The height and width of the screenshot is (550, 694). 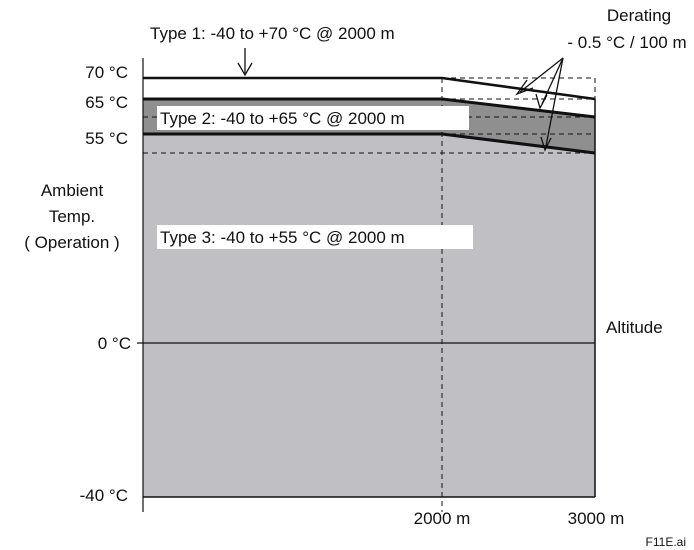 I want to click on type-1-pointer-arrow, so click(x=245, y=62).